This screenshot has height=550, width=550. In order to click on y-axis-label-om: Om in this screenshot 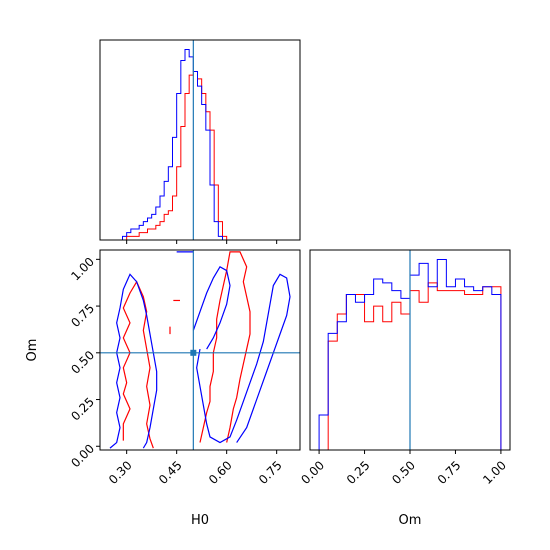, I will do `click(32, 350)`.